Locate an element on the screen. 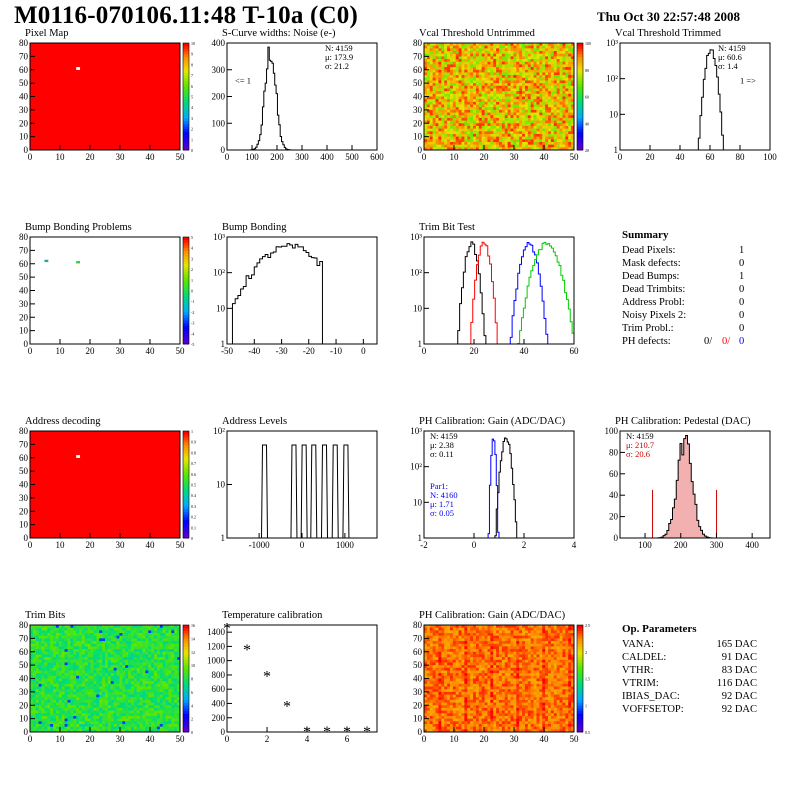 The width and height of the screenshot is (796, 800). underflow-label: <= 1 is located at coordinates (243, 81).